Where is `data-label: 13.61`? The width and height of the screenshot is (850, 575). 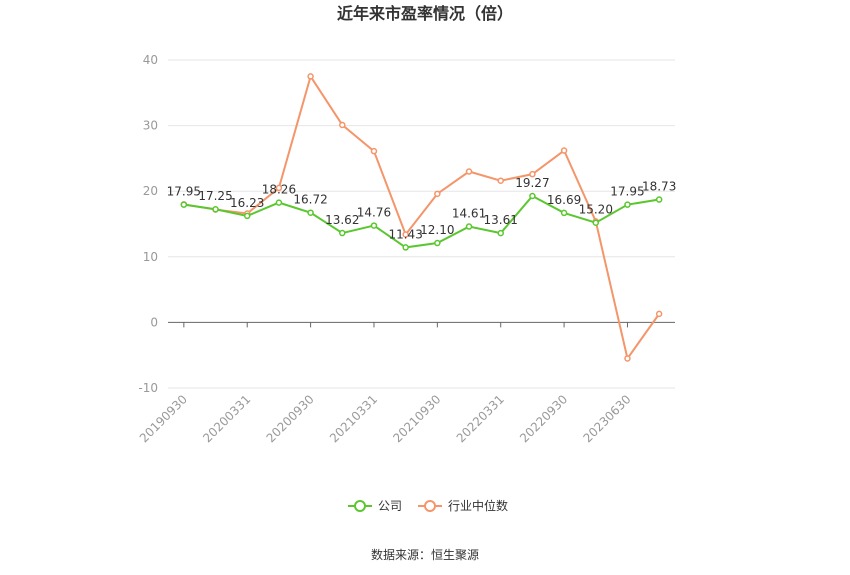
data-label: 13.61 is located at coordinates (501, 220).